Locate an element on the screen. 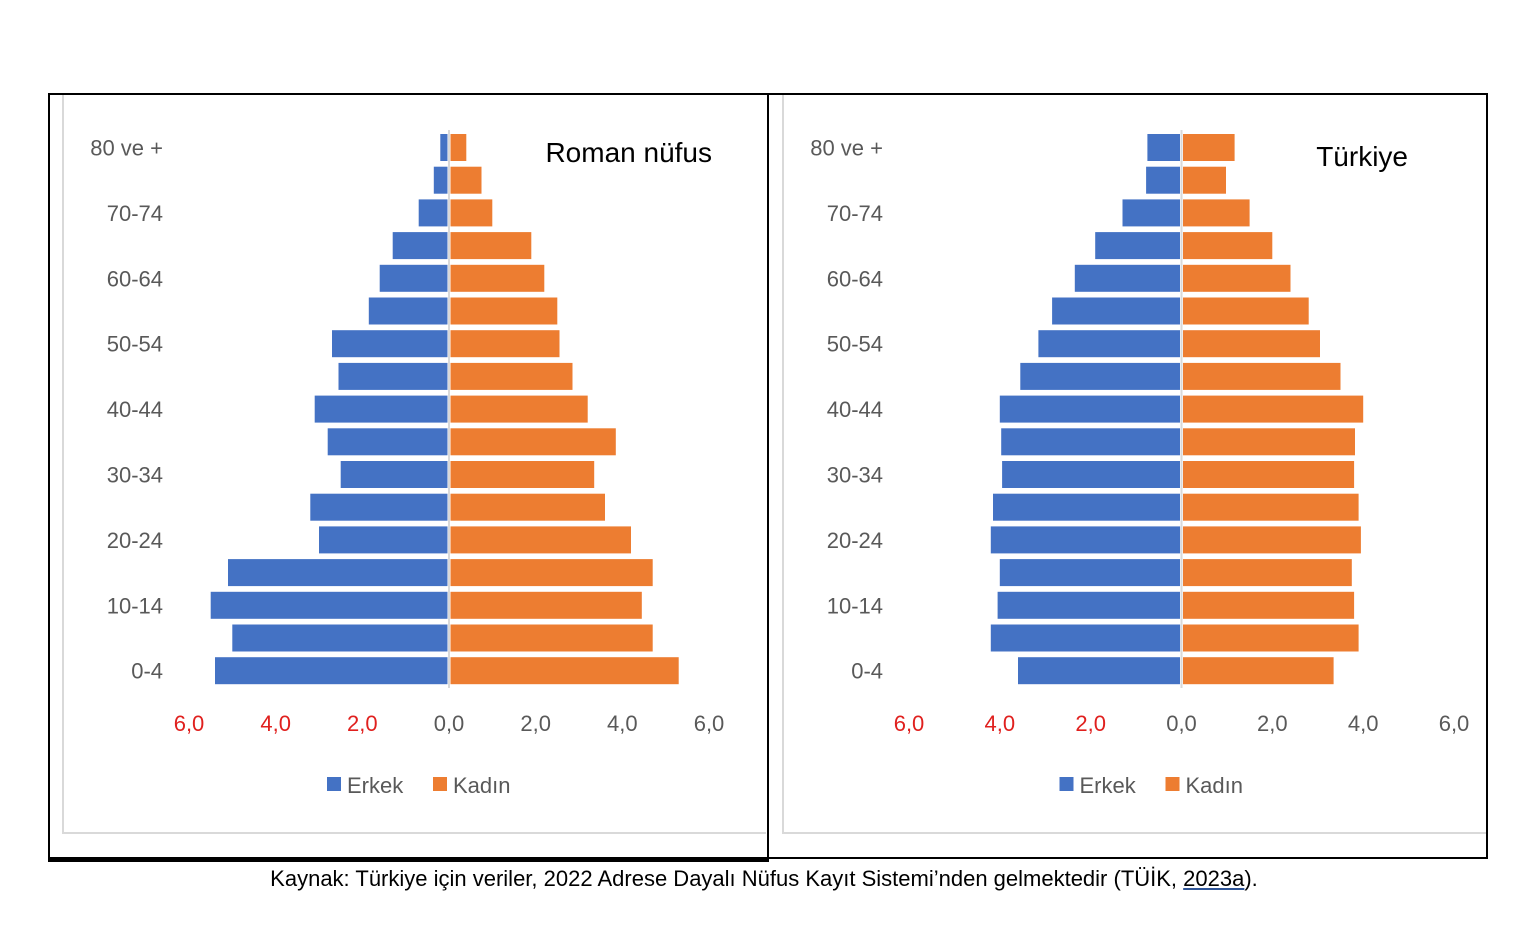 Image resolution: width=1528 pixels, height=926 pixels. chart2-bar-kadn-80 ve + is located at coordinates (1209, 147).